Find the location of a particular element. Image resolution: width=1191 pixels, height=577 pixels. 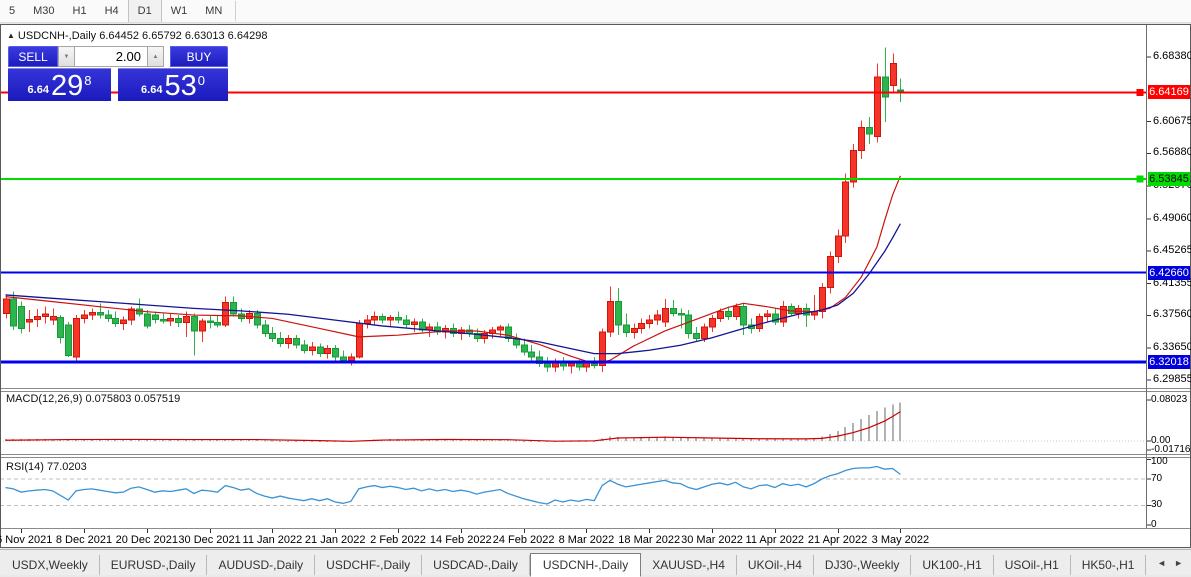

price-level-badge: 6.53845 is located at coordinates (1169, 178).